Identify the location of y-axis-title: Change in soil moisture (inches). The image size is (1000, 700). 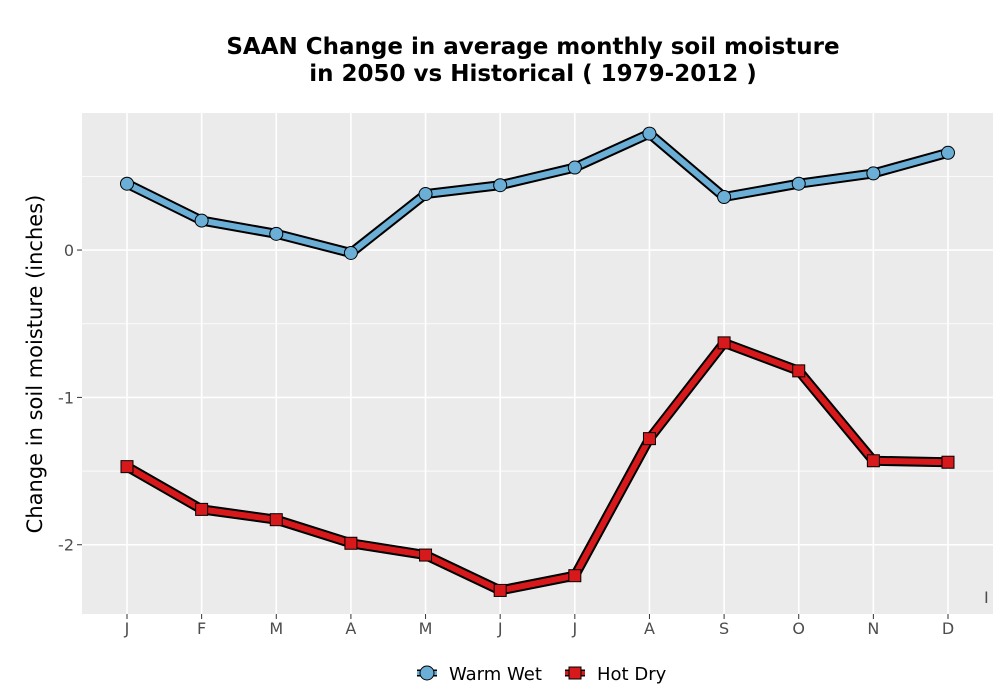
(35, 364).